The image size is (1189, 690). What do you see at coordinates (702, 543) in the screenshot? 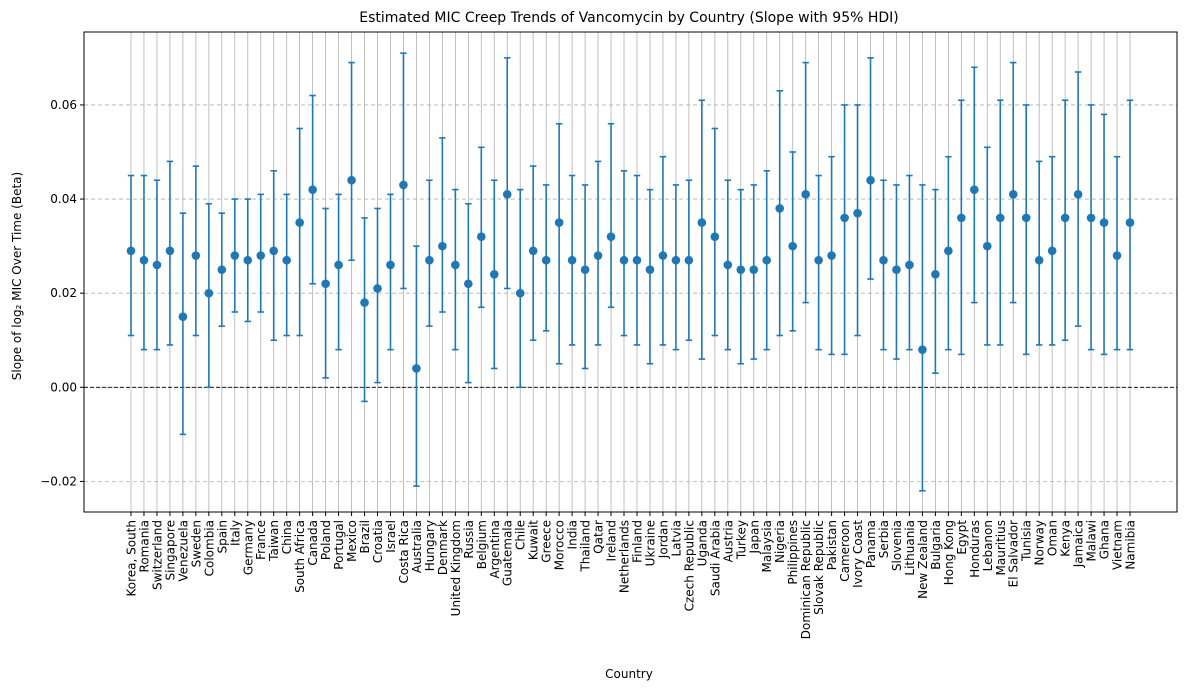
I see `x-tick-label: Uganda` at bounding box center [702, 543].